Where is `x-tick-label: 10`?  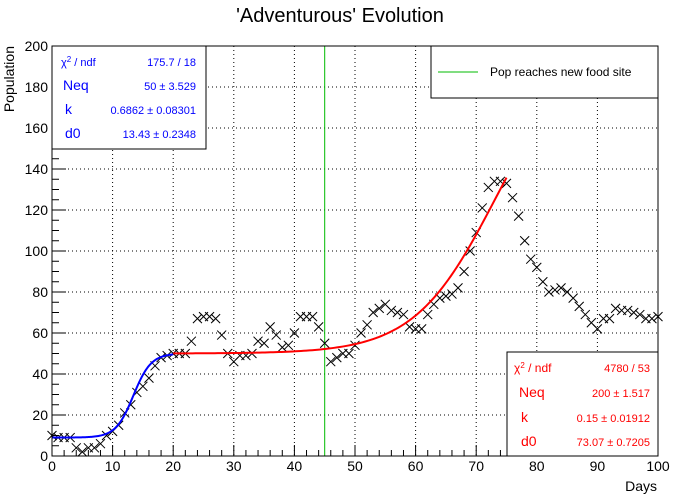
x-tick-label: 10 is located at coordinates (113, 466).